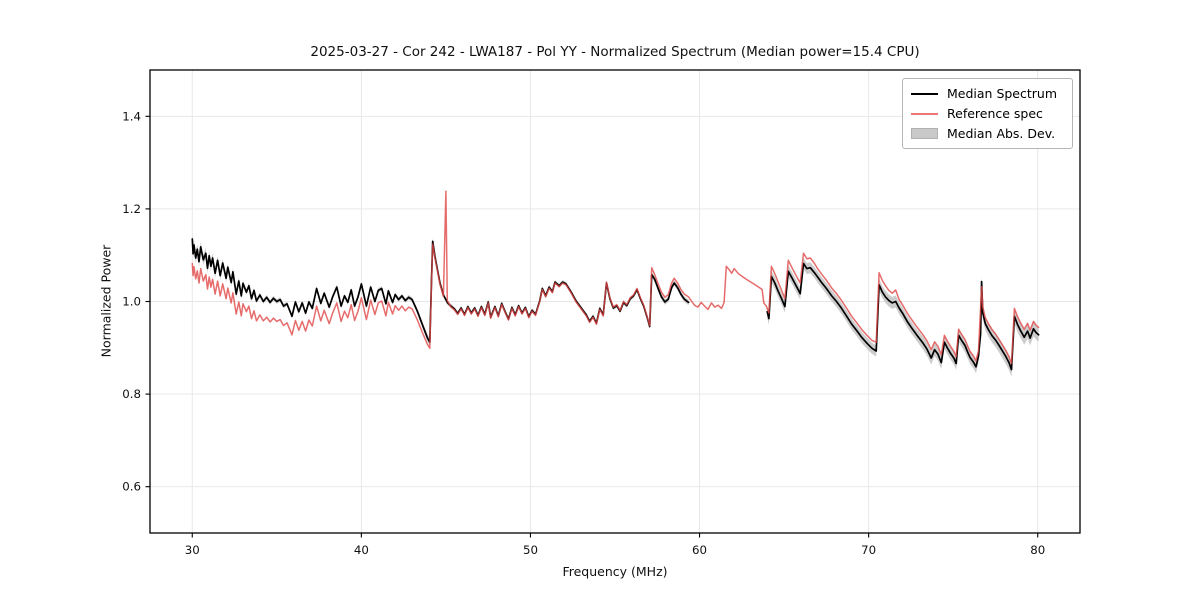 This screenshot has height=600, width=1200. What do you see at coordinates (1001, 133) in the screenshot?
I see `legend-label: Median Abs. Dev.` at bounding box center [1001, 133].